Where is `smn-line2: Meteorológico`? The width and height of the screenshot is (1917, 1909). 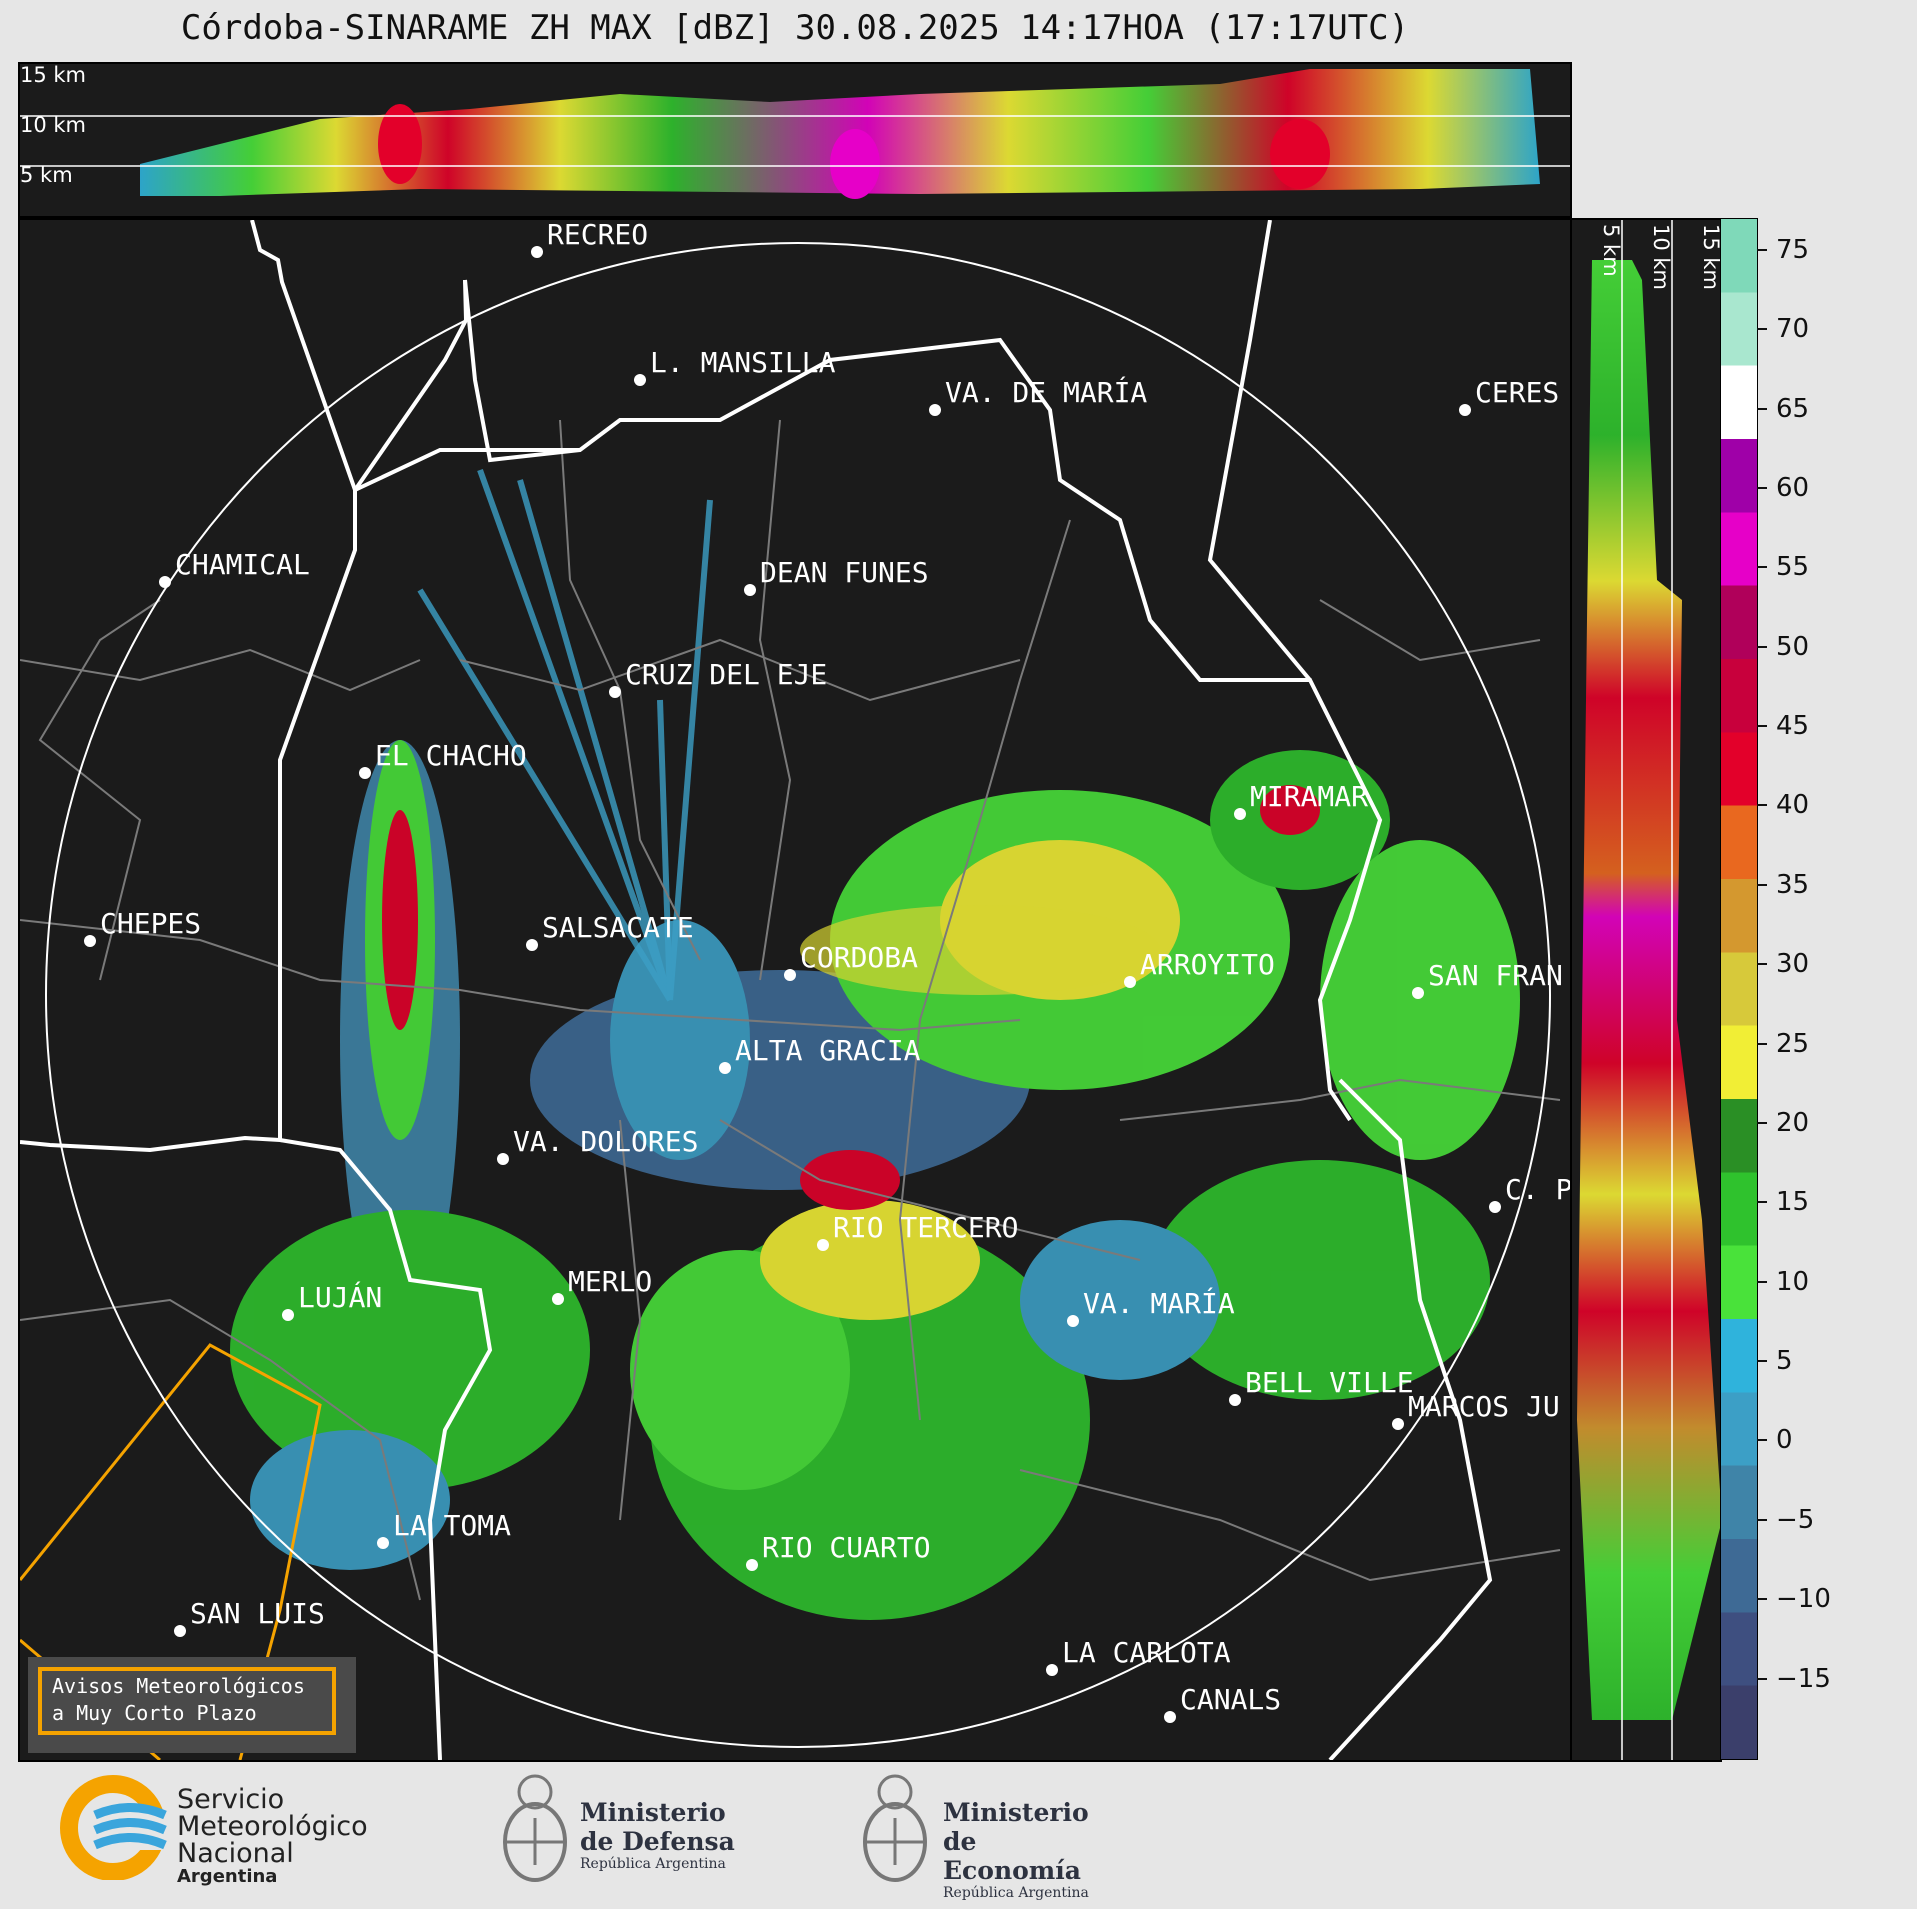
smn-line2: Meteorológico is located at coordinates (272, 1826).